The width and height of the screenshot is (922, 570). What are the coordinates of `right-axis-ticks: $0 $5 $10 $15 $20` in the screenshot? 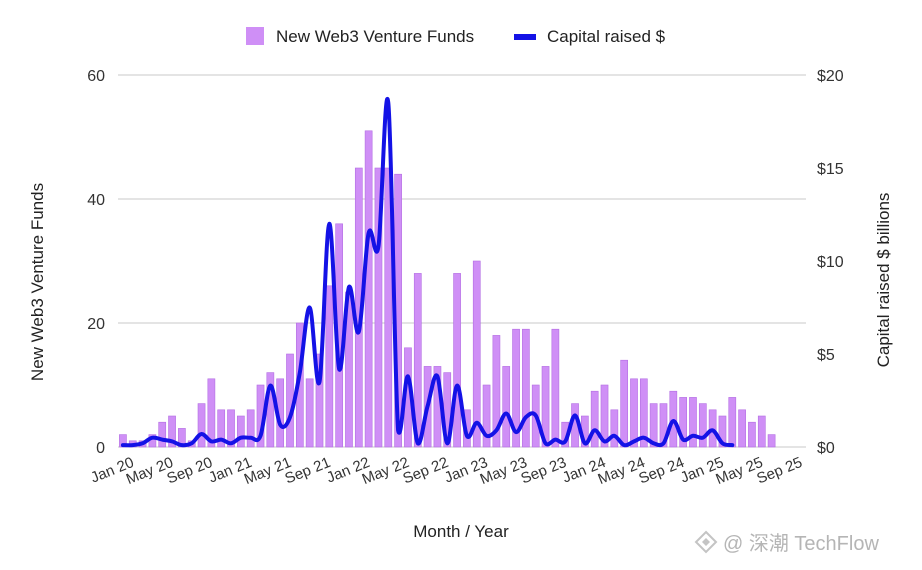 It's located at (830, 262).